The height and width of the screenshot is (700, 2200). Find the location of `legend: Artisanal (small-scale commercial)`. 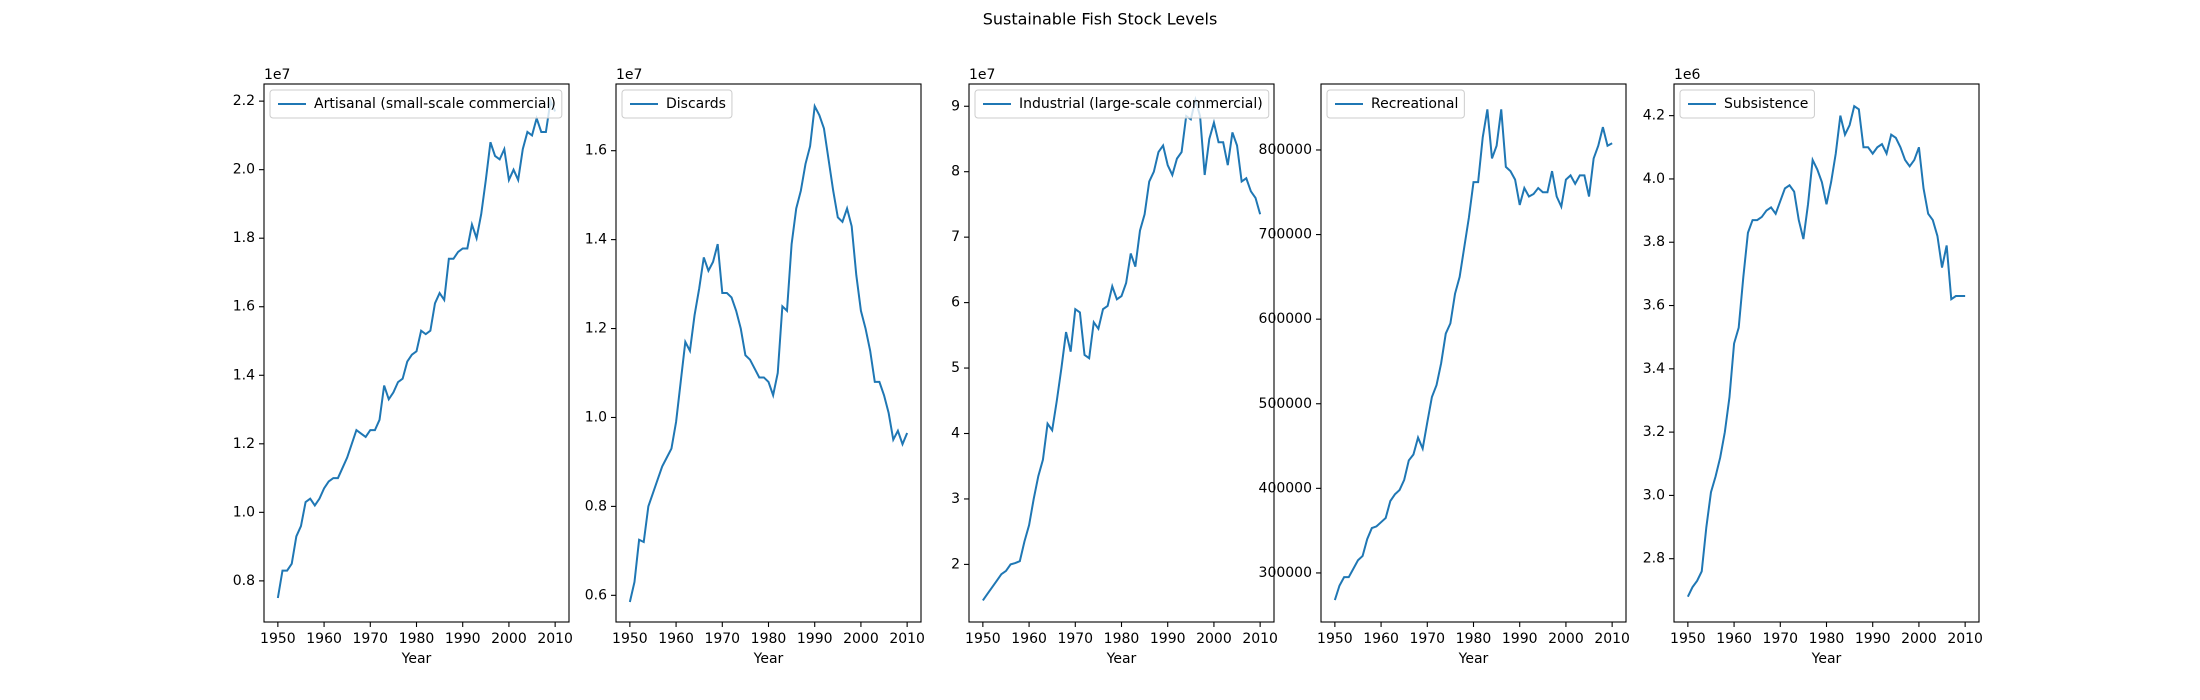

legend: Artisanal (small-scale commercial) is located at coordinates (416, 104).